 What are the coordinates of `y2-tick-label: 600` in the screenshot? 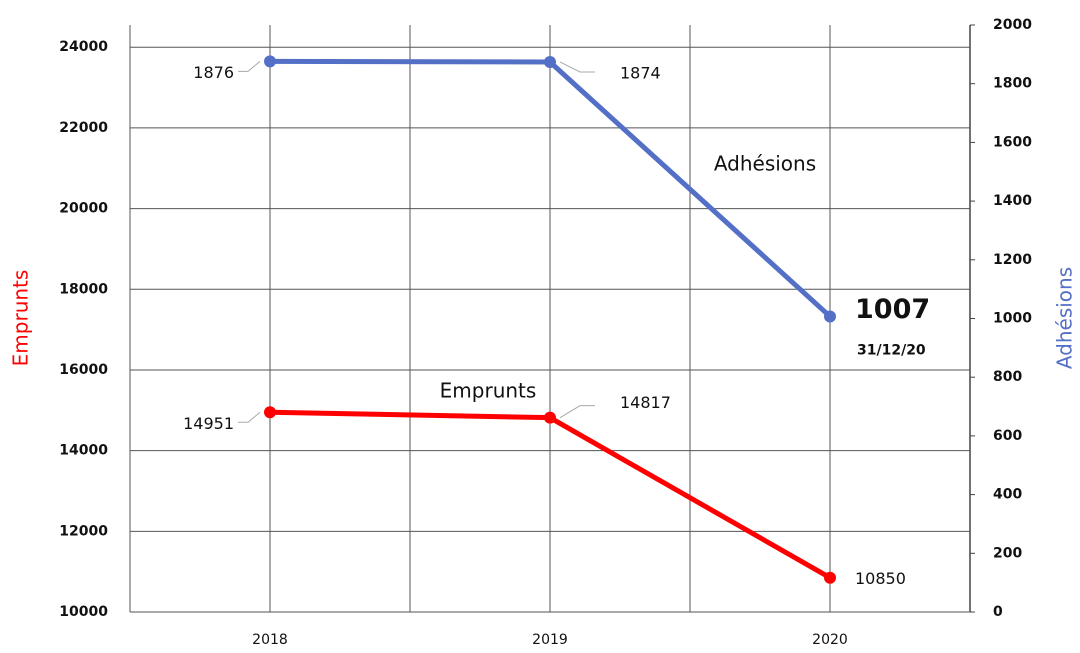 It's located at (1007, 436).